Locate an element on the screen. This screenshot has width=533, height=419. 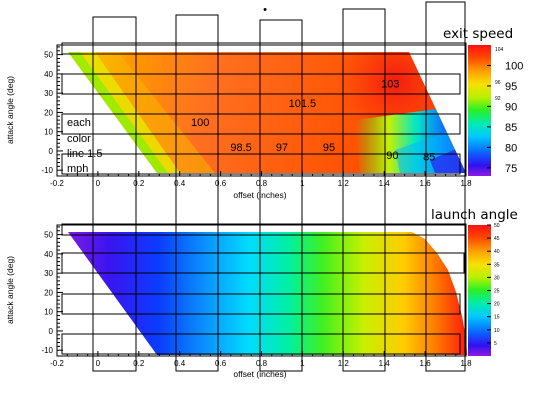
exit-speed-colorbar is located at coordinates (479, 110).